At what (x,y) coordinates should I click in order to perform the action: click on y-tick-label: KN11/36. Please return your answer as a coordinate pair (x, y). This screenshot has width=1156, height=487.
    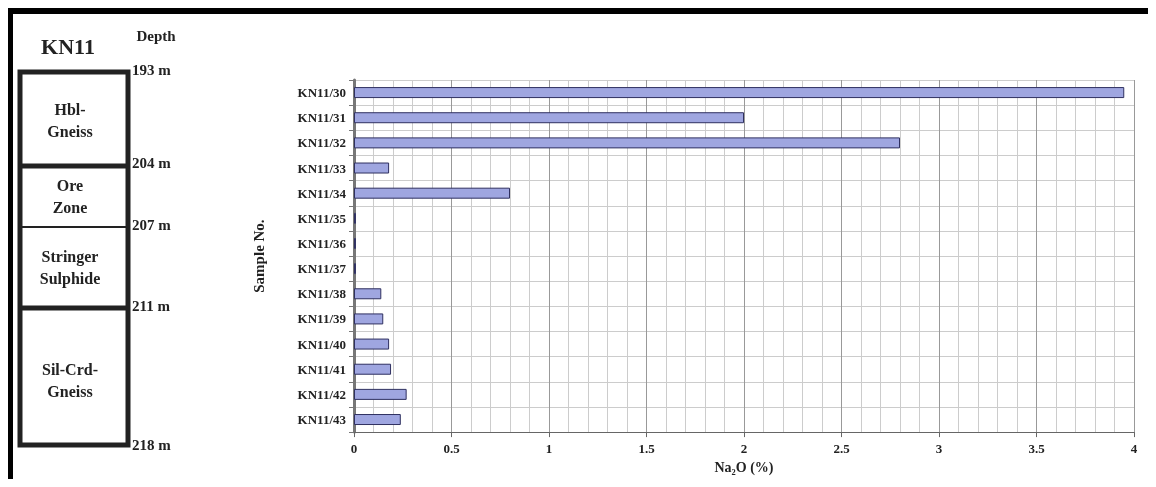
    Looking at the image, I should click on (322, 243).